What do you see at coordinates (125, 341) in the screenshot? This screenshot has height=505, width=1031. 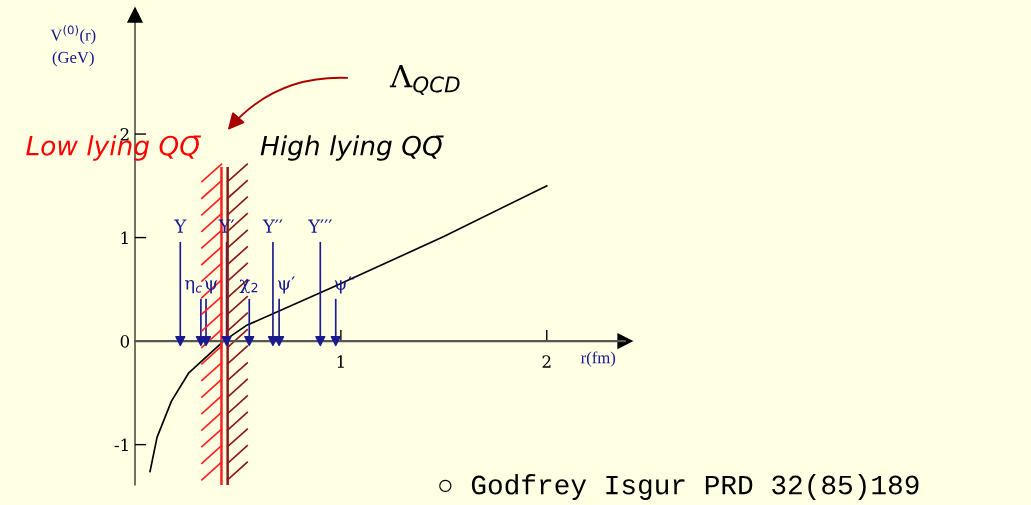 I see `y-tick-label: 0` at bounding box center [125, 341].